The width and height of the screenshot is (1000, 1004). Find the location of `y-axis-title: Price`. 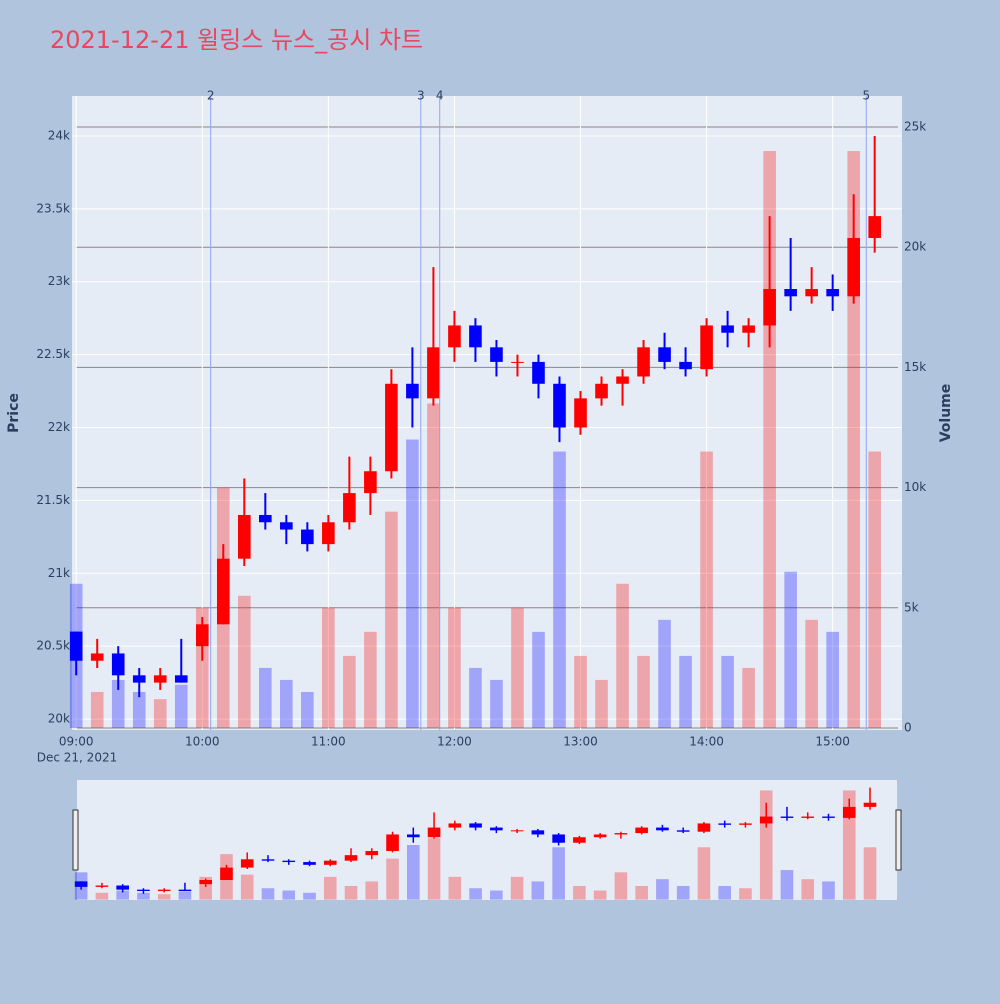

y-axis-title: Price is located at coordinates (14, 413).